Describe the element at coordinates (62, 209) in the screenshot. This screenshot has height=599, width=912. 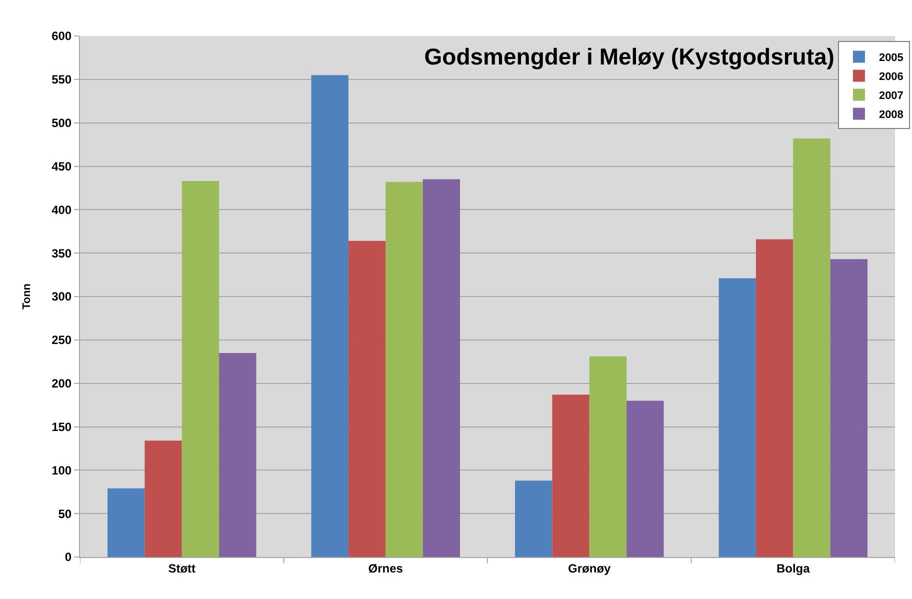
I see `y-tick-label: 400` at that location.